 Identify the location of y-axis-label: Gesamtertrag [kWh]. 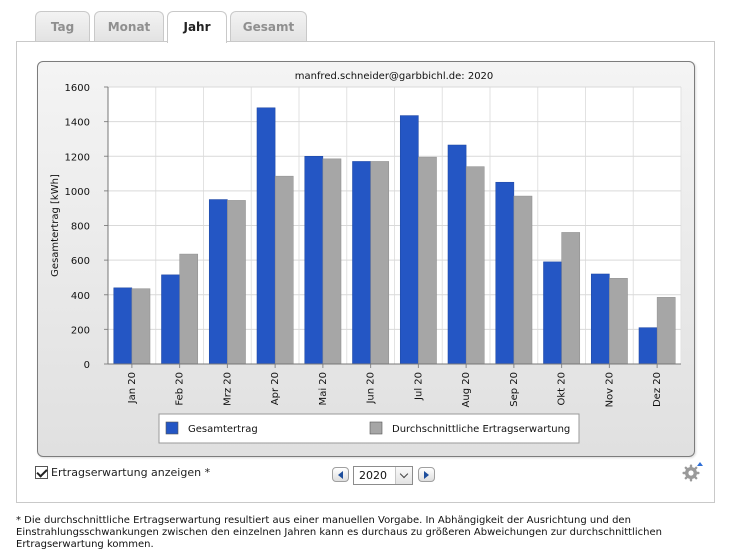
(55, 225).